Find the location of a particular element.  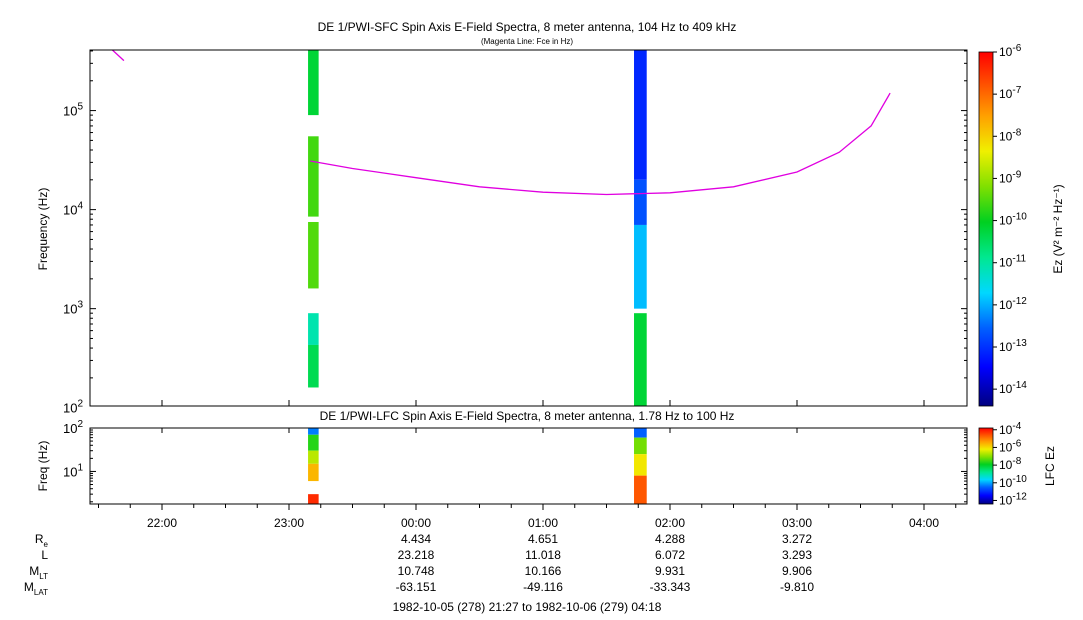

ephemeris-value: 11.018 is located at coordinates (543, 555).